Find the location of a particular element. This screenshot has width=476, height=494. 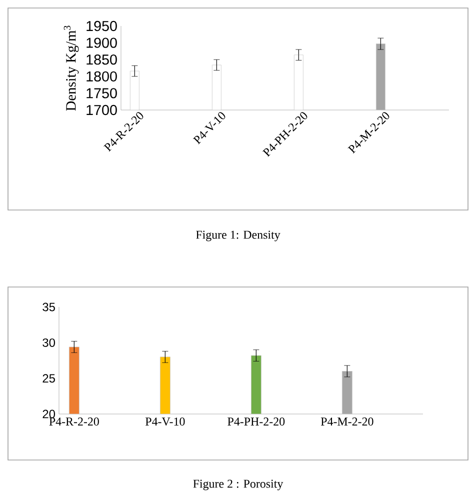

y-axis-title: Density Kg/m$^{3}$ is located at coordinates (71, 68).